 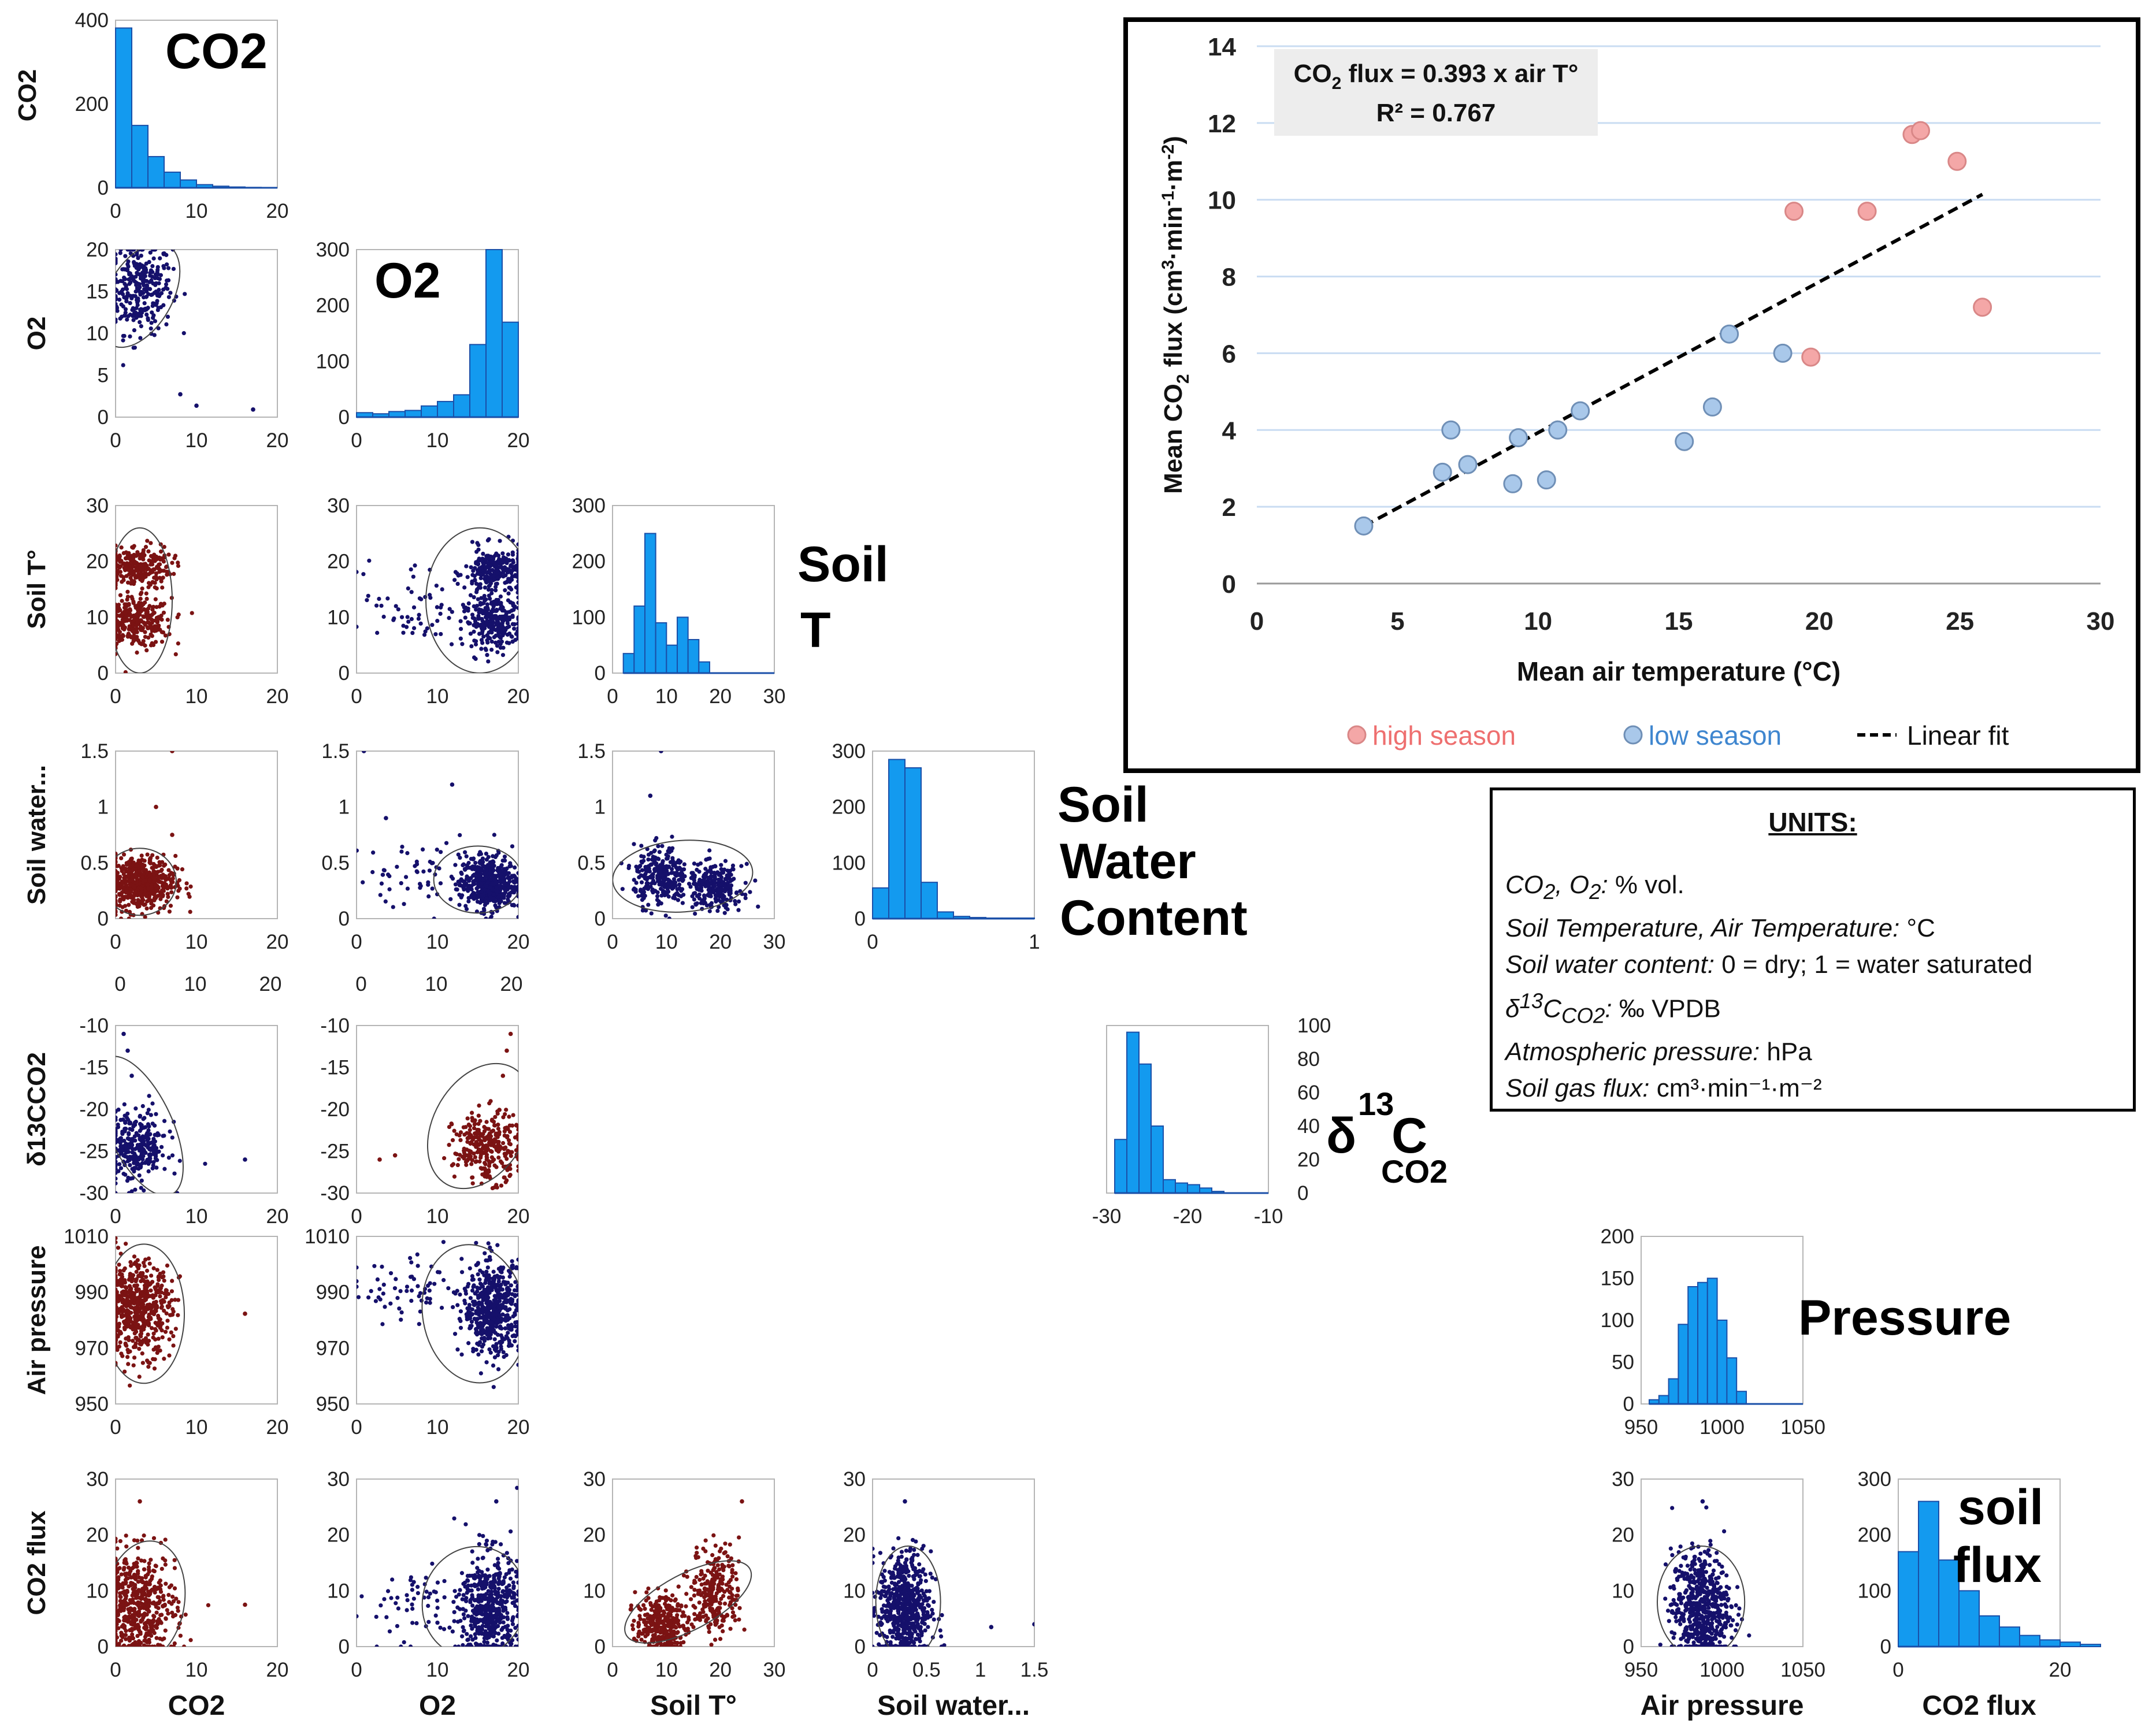 What do you see at coordinates (2060, 1670) in the screenshot?
I see `hist-co2-flux-xtick-20: 20` at bounding box center [2060, 1670].